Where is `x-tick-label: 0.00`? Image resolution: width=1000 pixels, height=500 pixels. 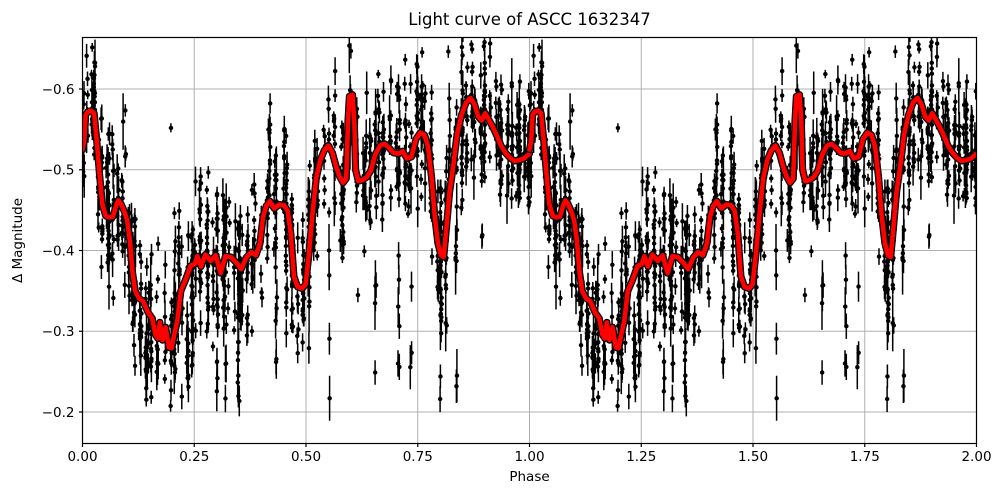 x-tick-label: 0.00 is located at coordinates (82, 457).